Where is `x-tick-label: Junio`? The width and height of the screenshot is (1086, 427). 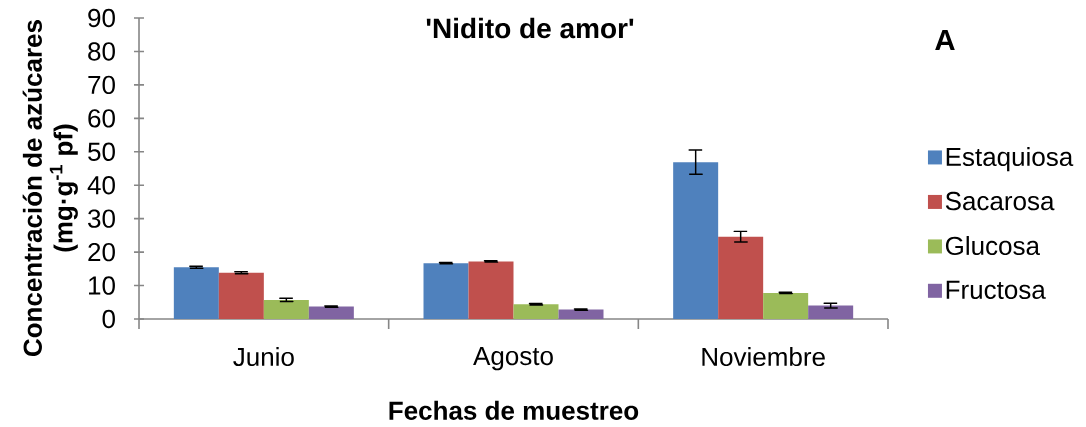 x-tick-label: Junio is located at coordinates (263, 357).